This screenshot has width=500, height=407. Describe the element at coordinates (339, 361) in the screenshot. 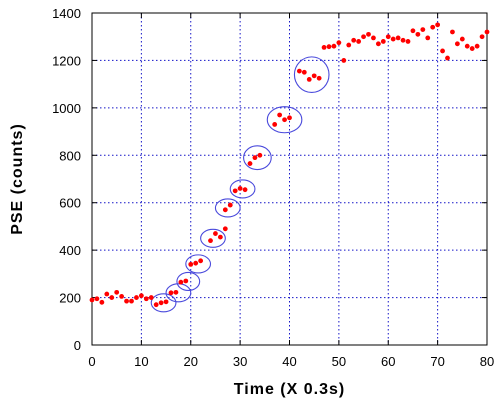

I see `x-tick-label: 50` at that location.